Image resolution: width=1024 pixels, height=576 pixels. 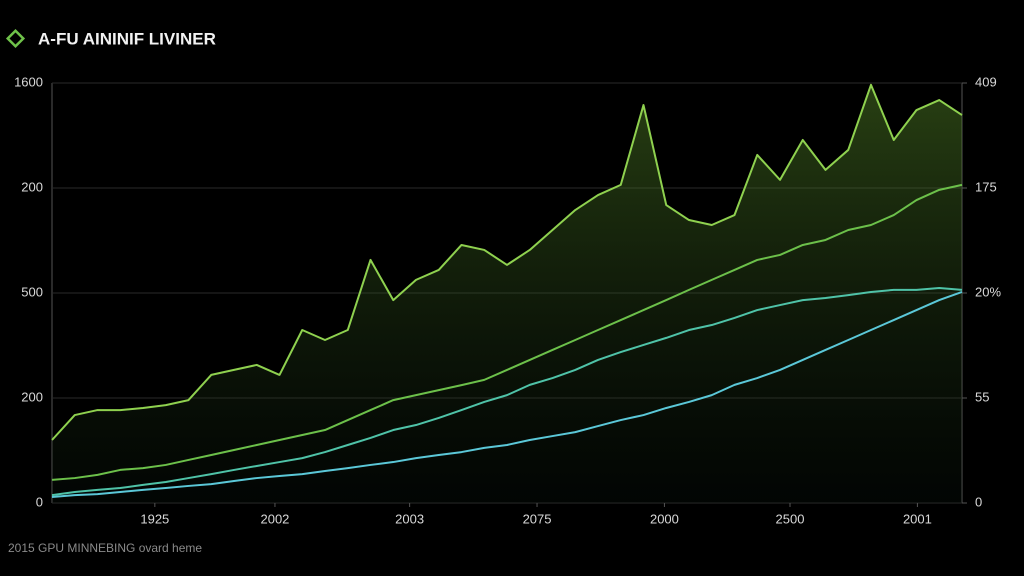 I want to click on y-tick-label: 500, so click(x=32, y=291).